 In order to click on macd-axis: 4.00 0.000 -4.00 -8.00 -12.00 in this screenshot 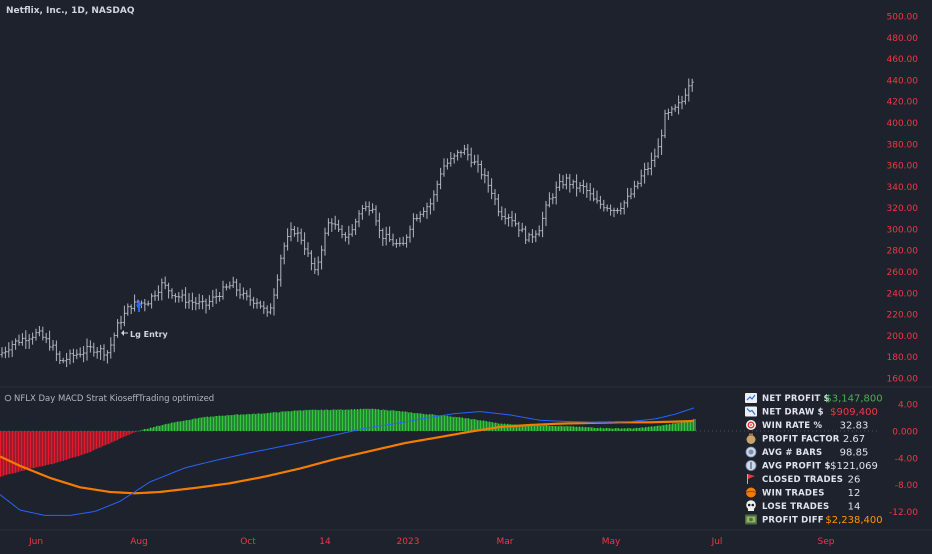, I will do `click(903, 459)`.